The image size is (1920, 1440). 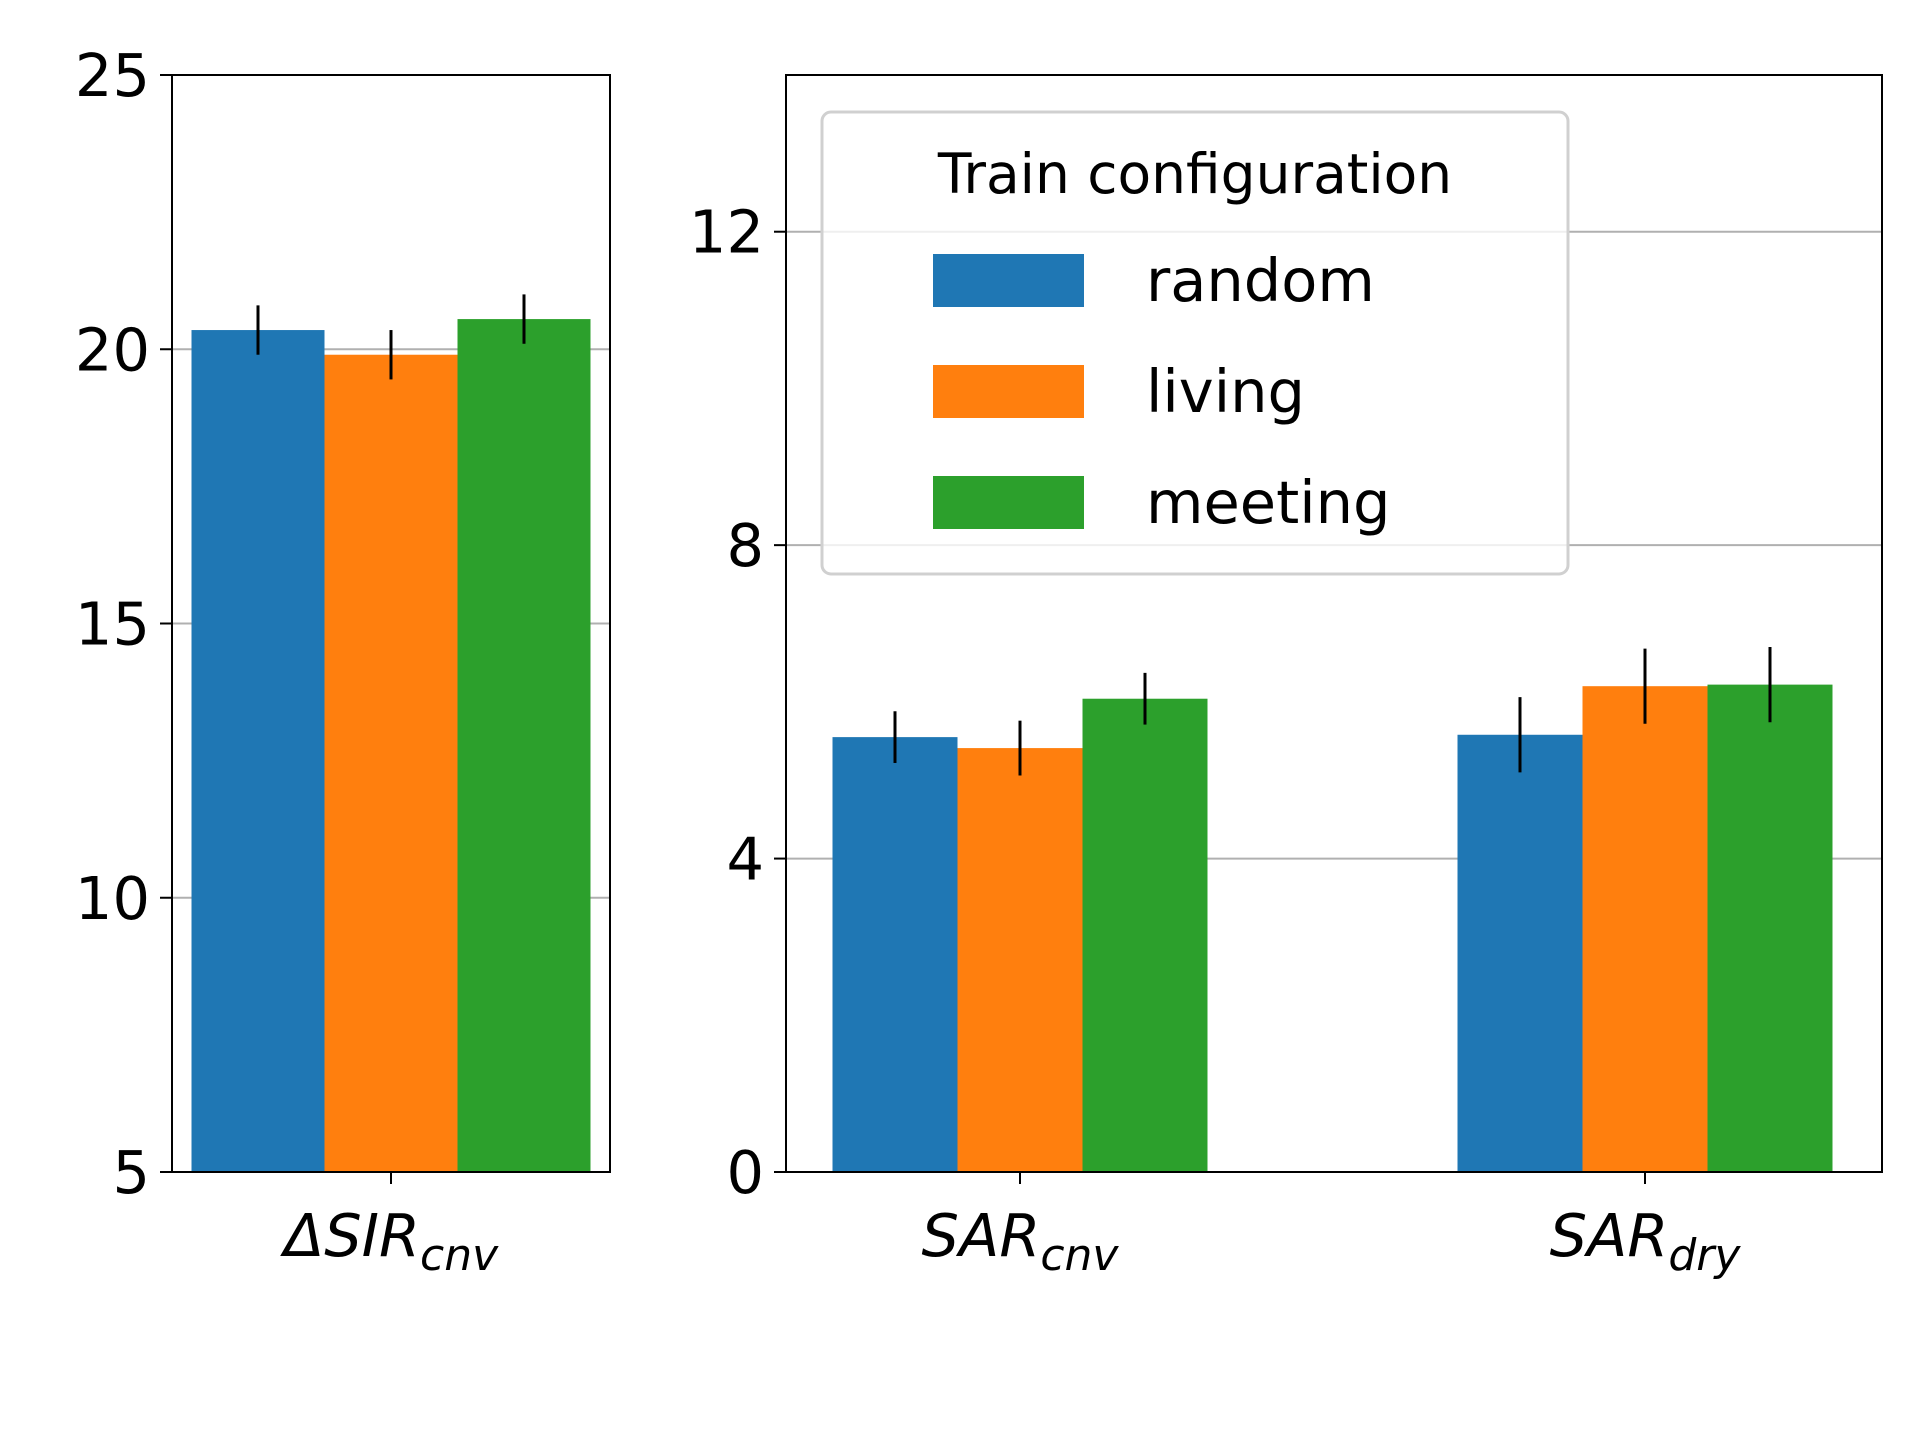 I want to click on y-tick-label-2: 8, so click(x=745, y=545).